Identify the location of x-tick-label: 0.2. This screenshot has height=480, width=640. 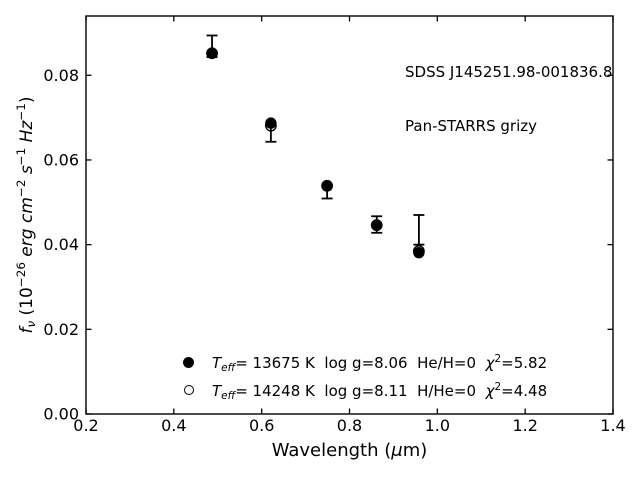
(85, 425).